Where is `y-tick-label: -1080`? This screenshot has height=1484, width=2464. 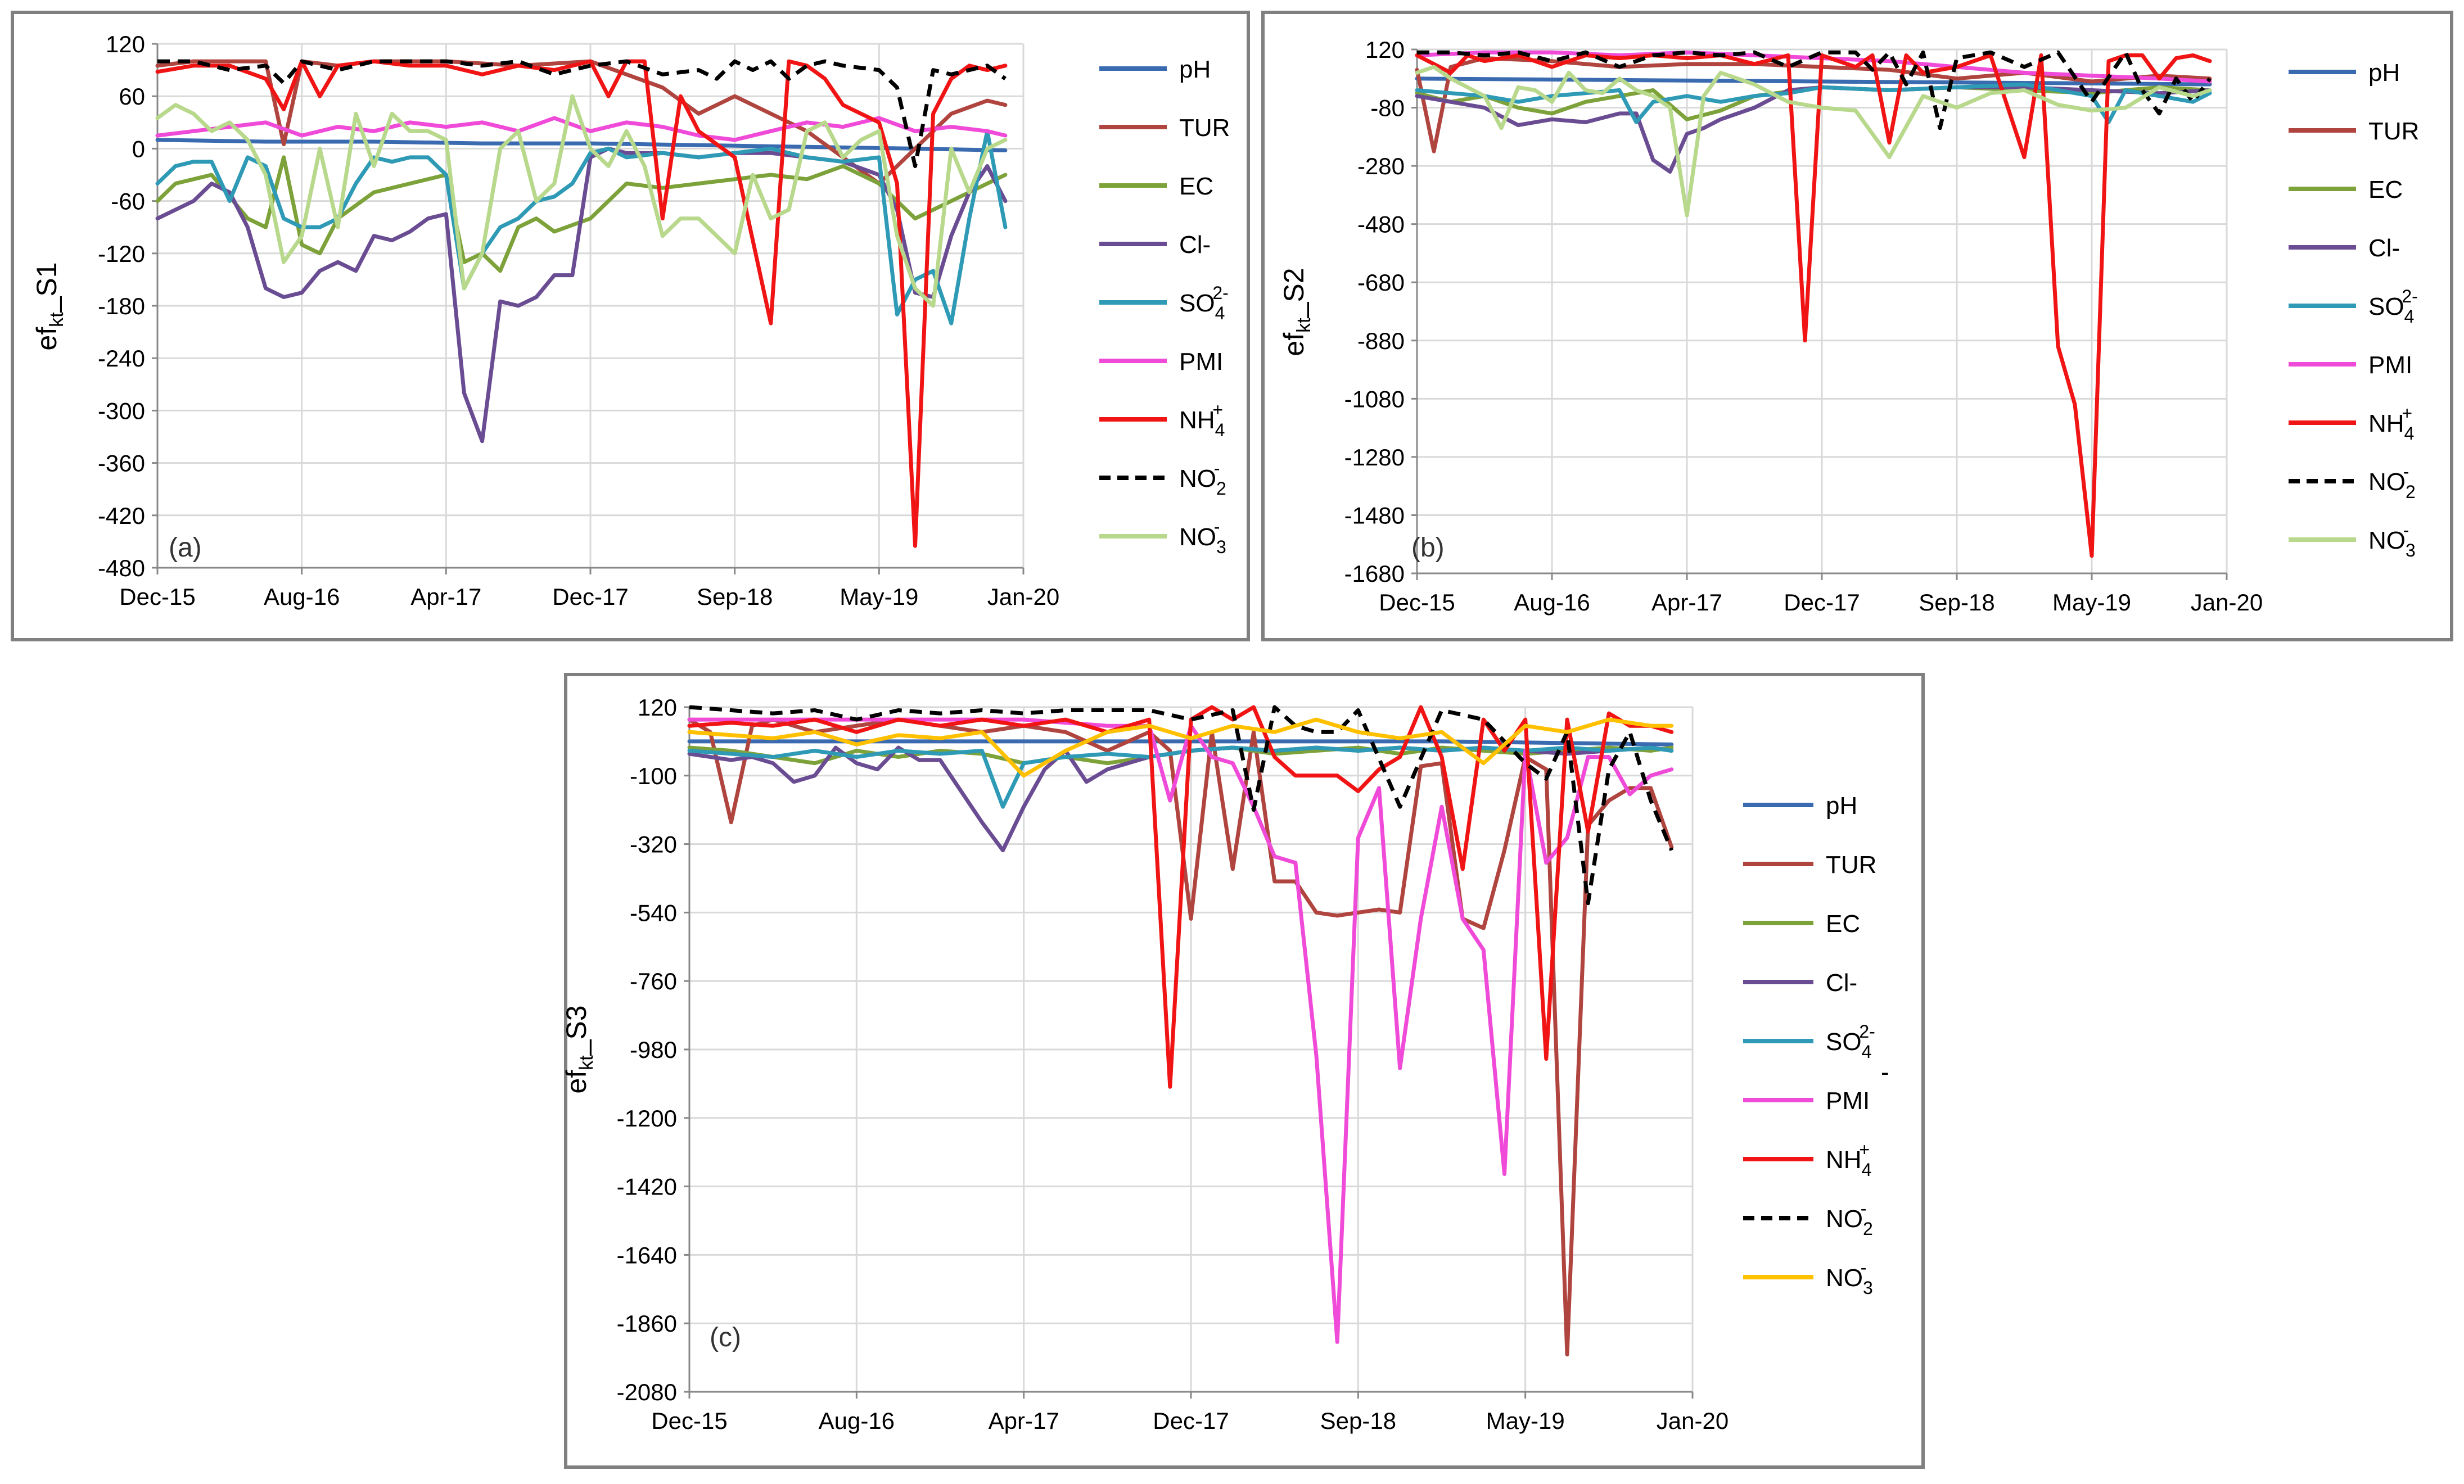
y-tick-label: -1080 is located at coordinates (1374, 399).